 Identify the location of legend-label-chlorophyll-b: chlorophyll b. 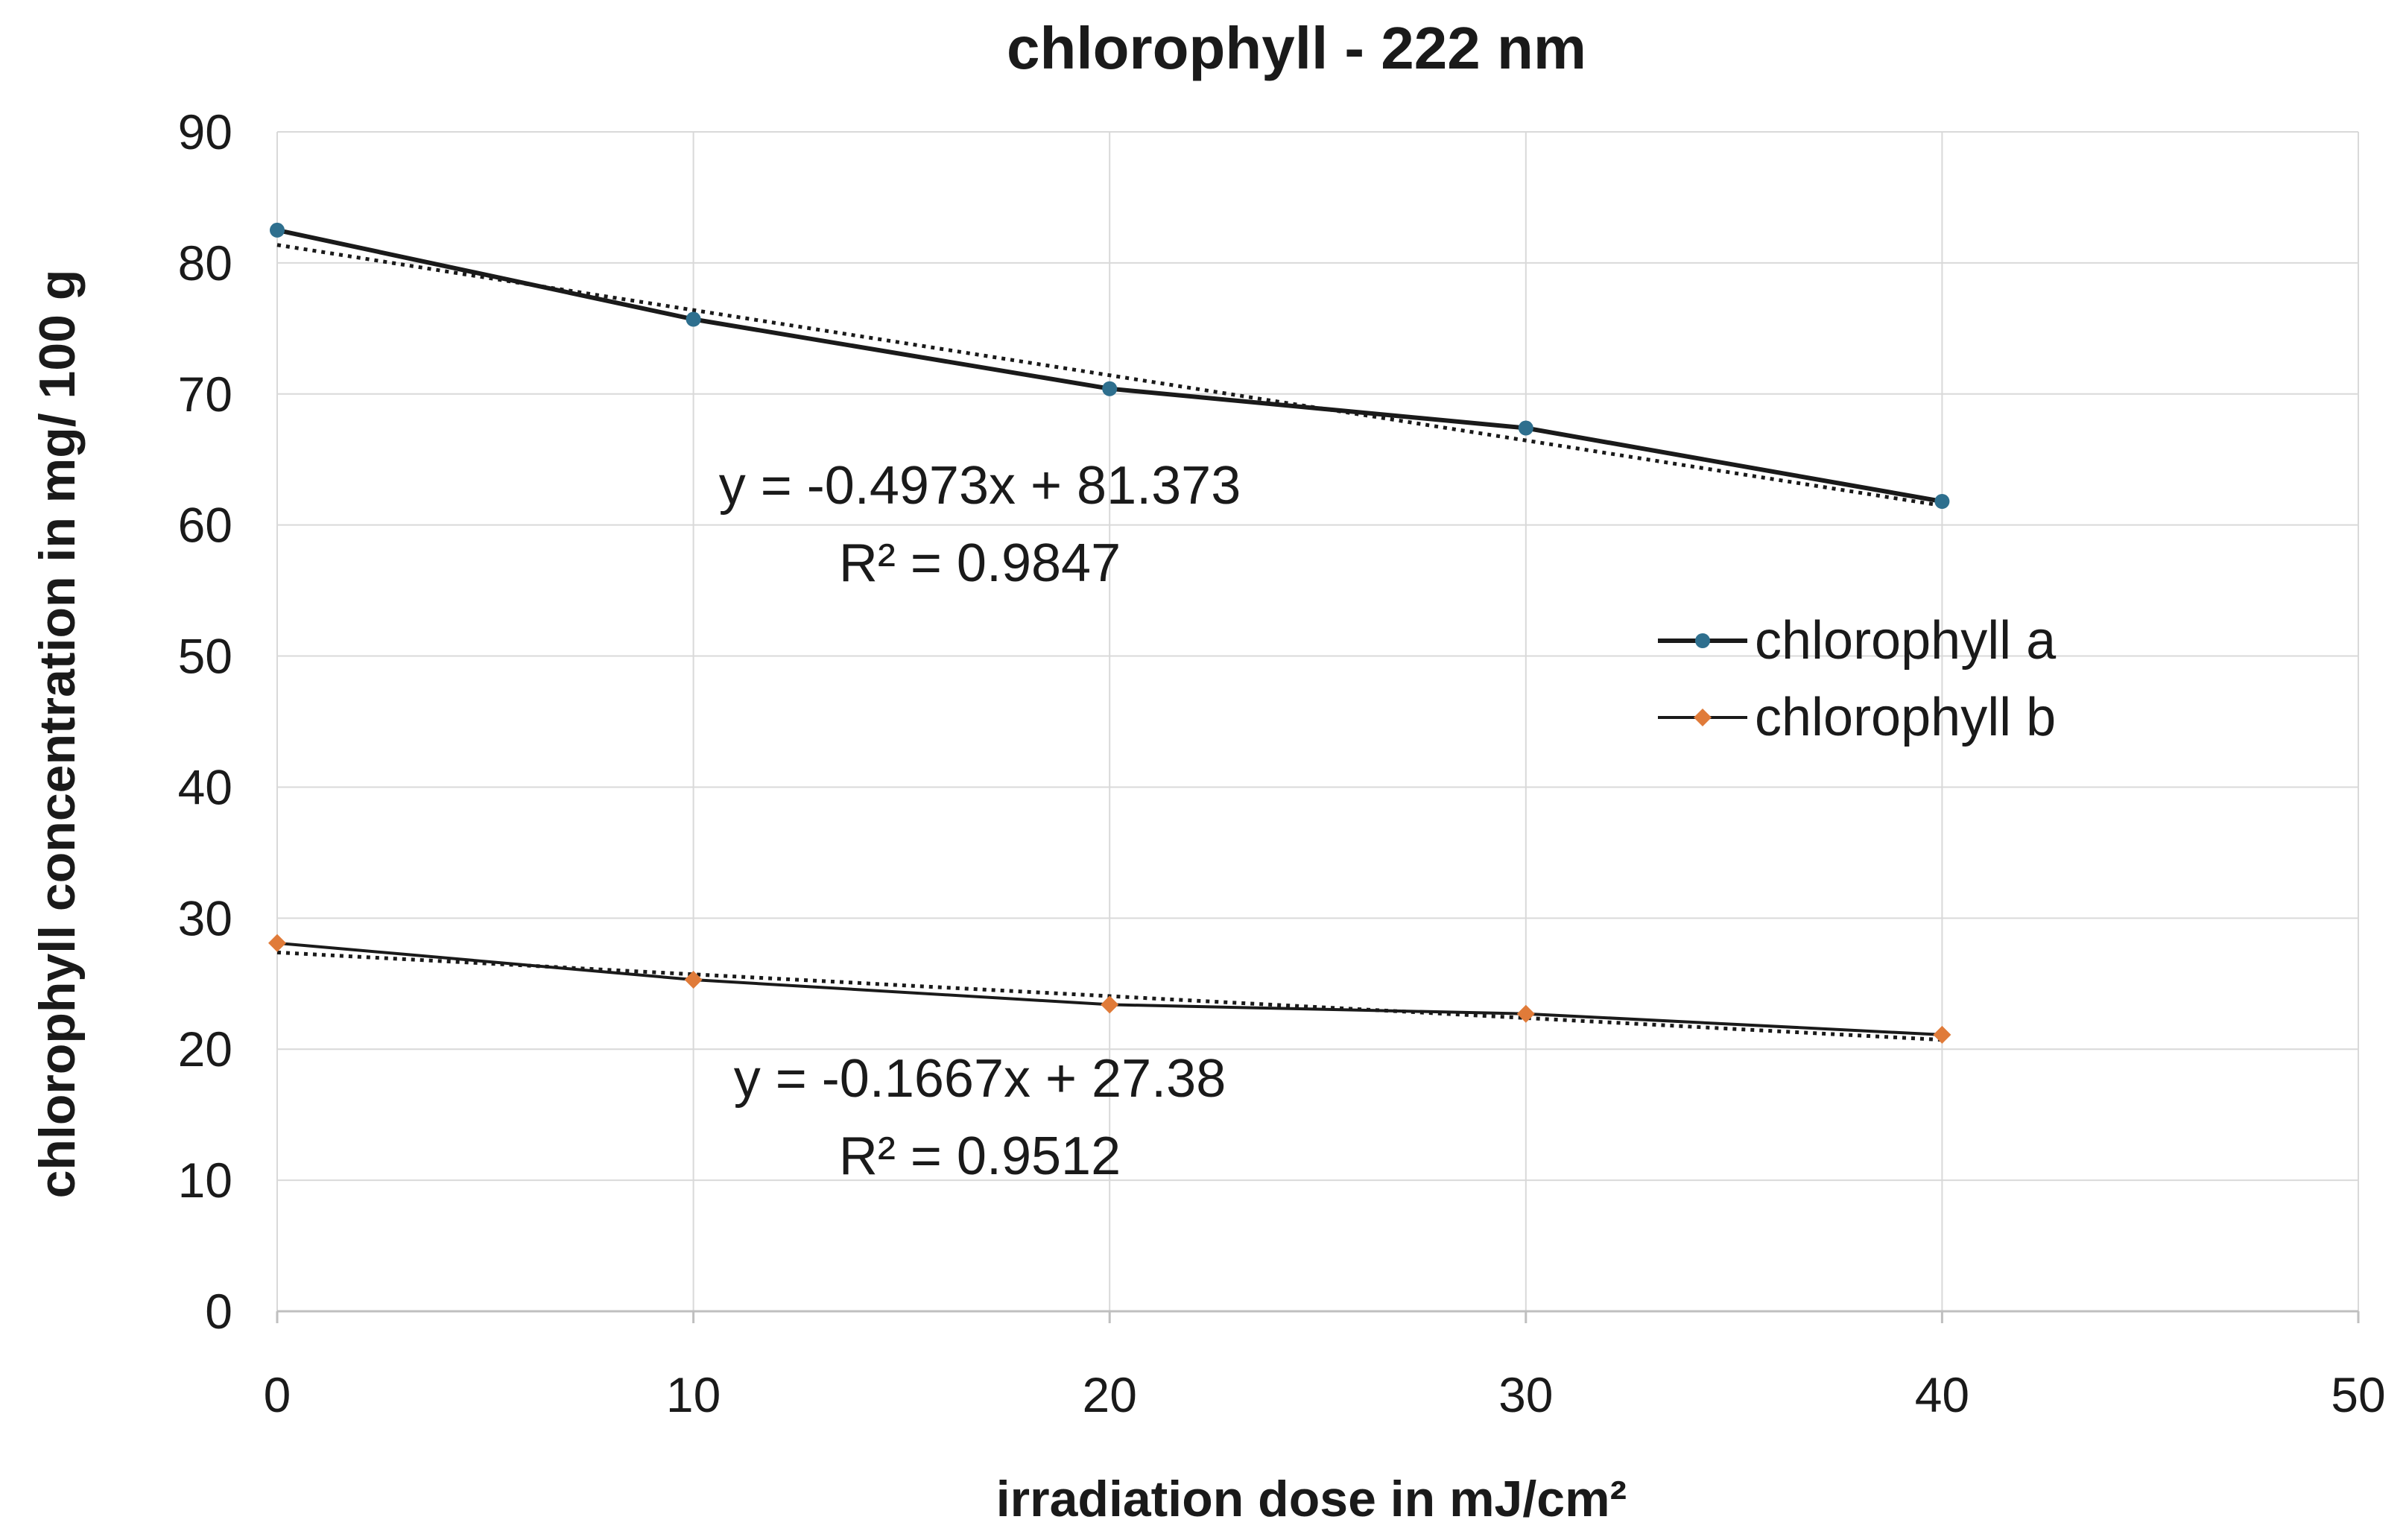
(1905, 717).